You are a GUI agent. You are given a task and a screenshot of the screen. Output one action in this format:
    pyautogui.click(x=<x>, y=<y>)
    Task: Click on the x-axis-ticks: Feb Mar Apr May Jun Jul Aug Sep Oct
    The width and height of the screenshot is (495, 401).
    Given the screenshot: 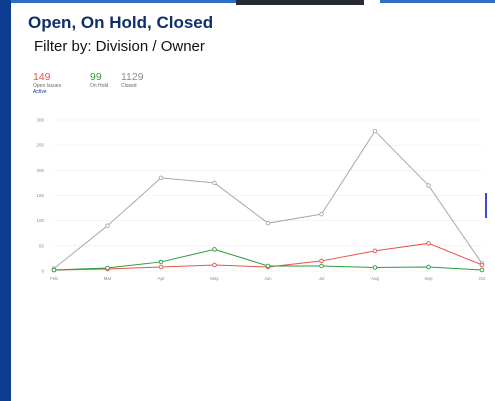 What is the action you would take?
    pyautogui.click(x=268, y=278)
    